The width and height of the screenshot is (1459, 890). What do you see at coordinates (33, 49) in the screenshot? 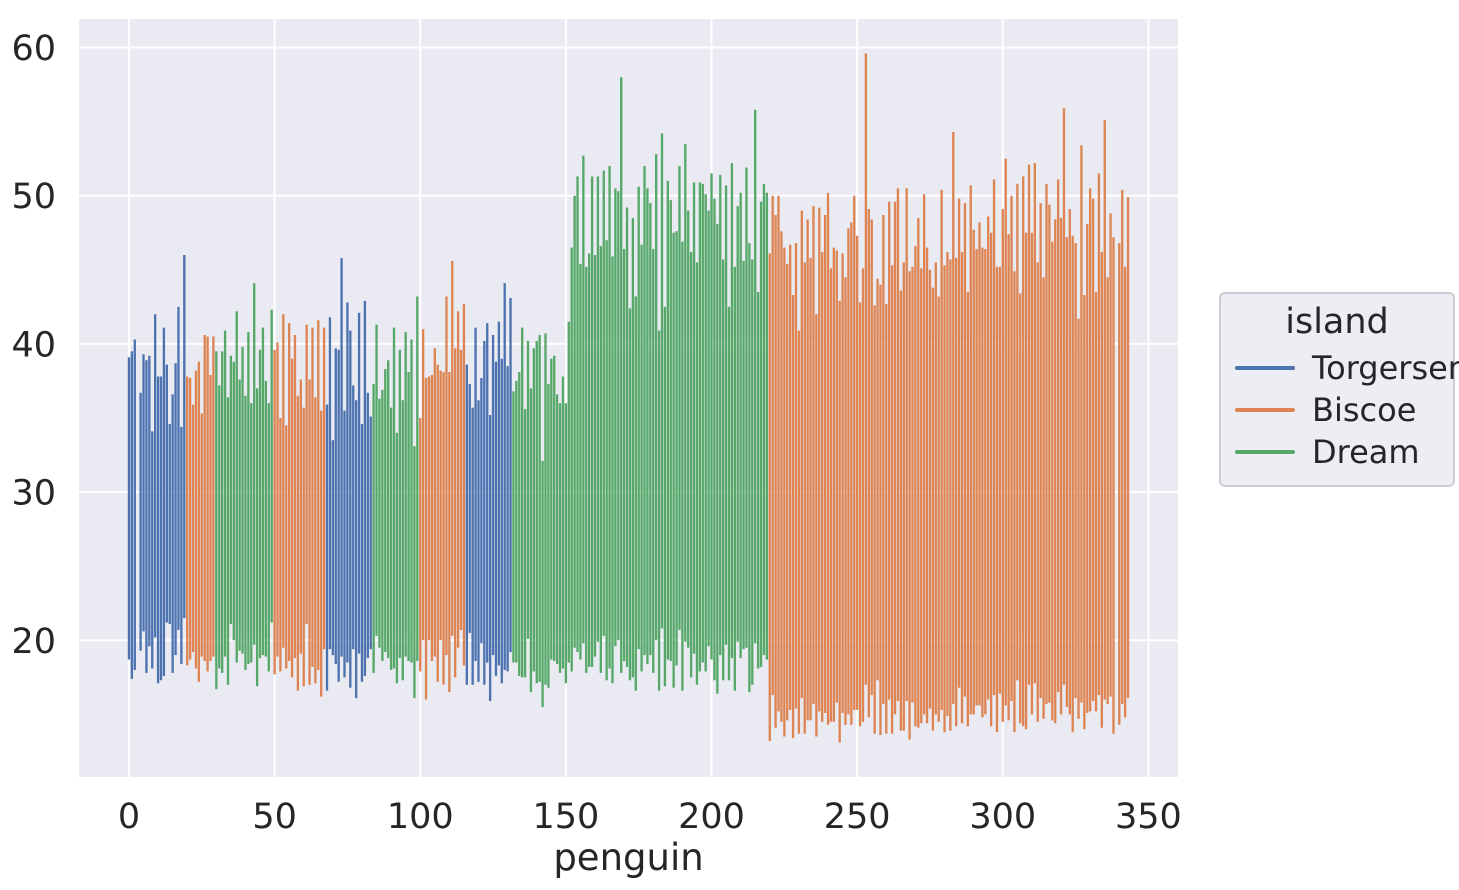
I see `y-tick-label: 60` at bounding box center [33, 49].